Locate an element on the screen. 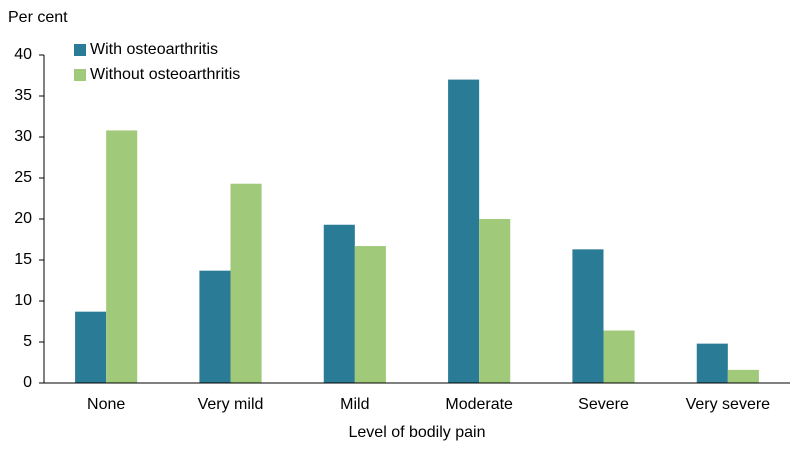  x-tick-label: Mild is located at coordinates (354, 404).